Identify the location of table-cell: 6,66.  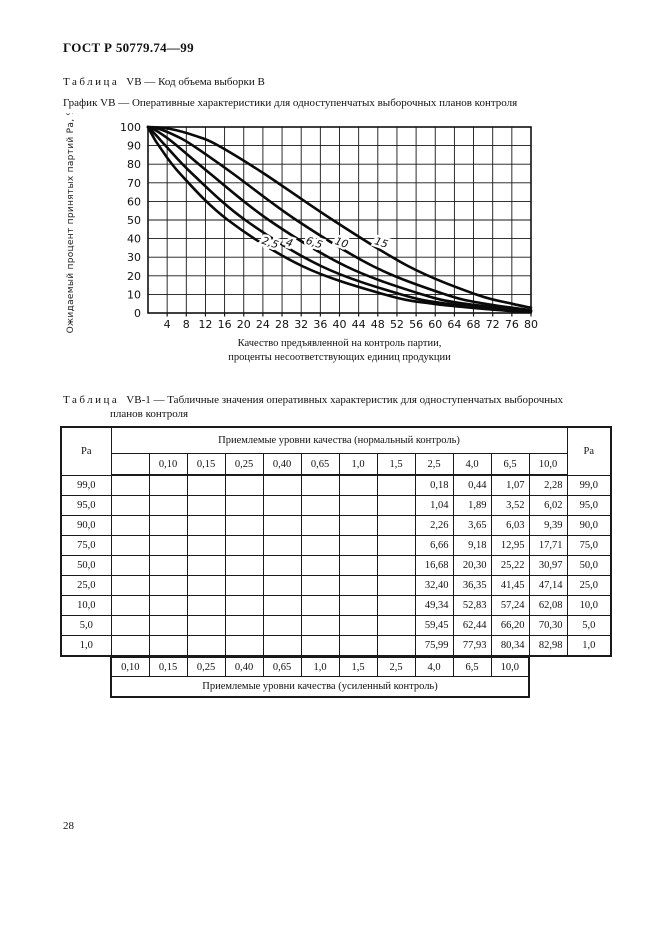
(434, 545).